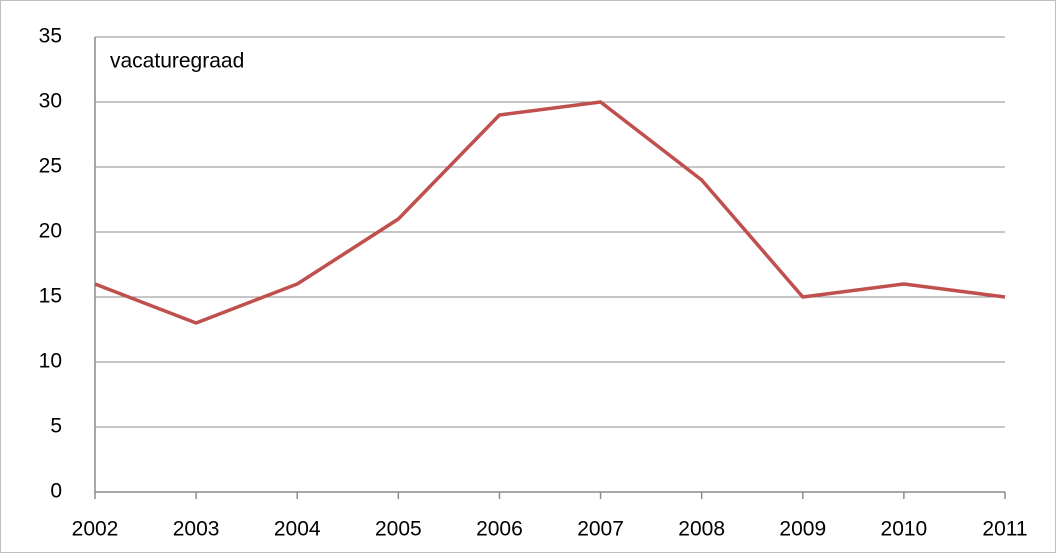 This screenshot has height=553, width=1056. What do you see at coordinates (95, 529) in the screenshot?
I see `x-tick-label: 2002` at bounding box center [95, 529].